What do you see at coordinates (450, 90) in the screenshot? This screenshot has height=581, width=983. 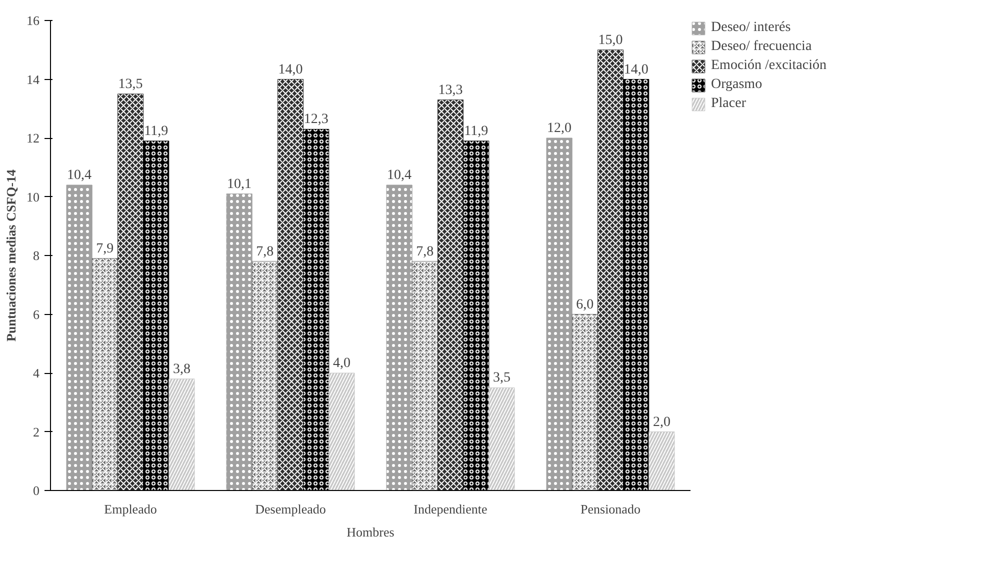 I see `data-label: 13,3` at bounding box center [450, 90].